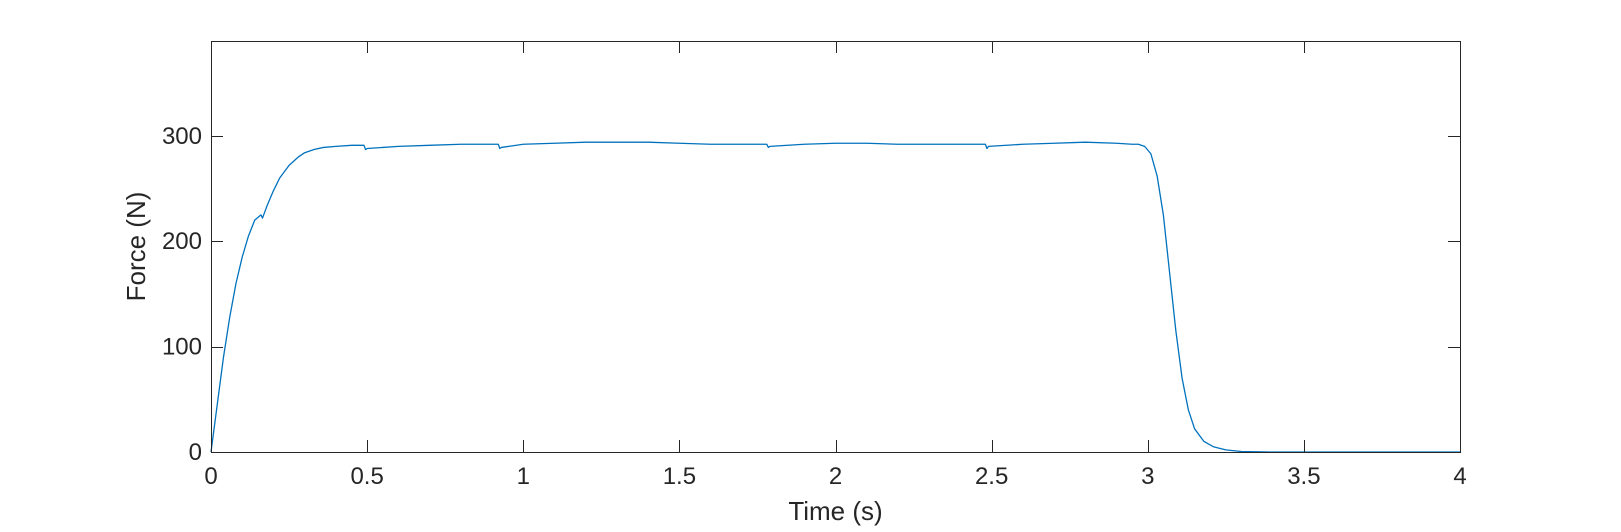 This screenshot has width=1621, height=532. I want to click on y-tick-label: 300, so click(182, 136).